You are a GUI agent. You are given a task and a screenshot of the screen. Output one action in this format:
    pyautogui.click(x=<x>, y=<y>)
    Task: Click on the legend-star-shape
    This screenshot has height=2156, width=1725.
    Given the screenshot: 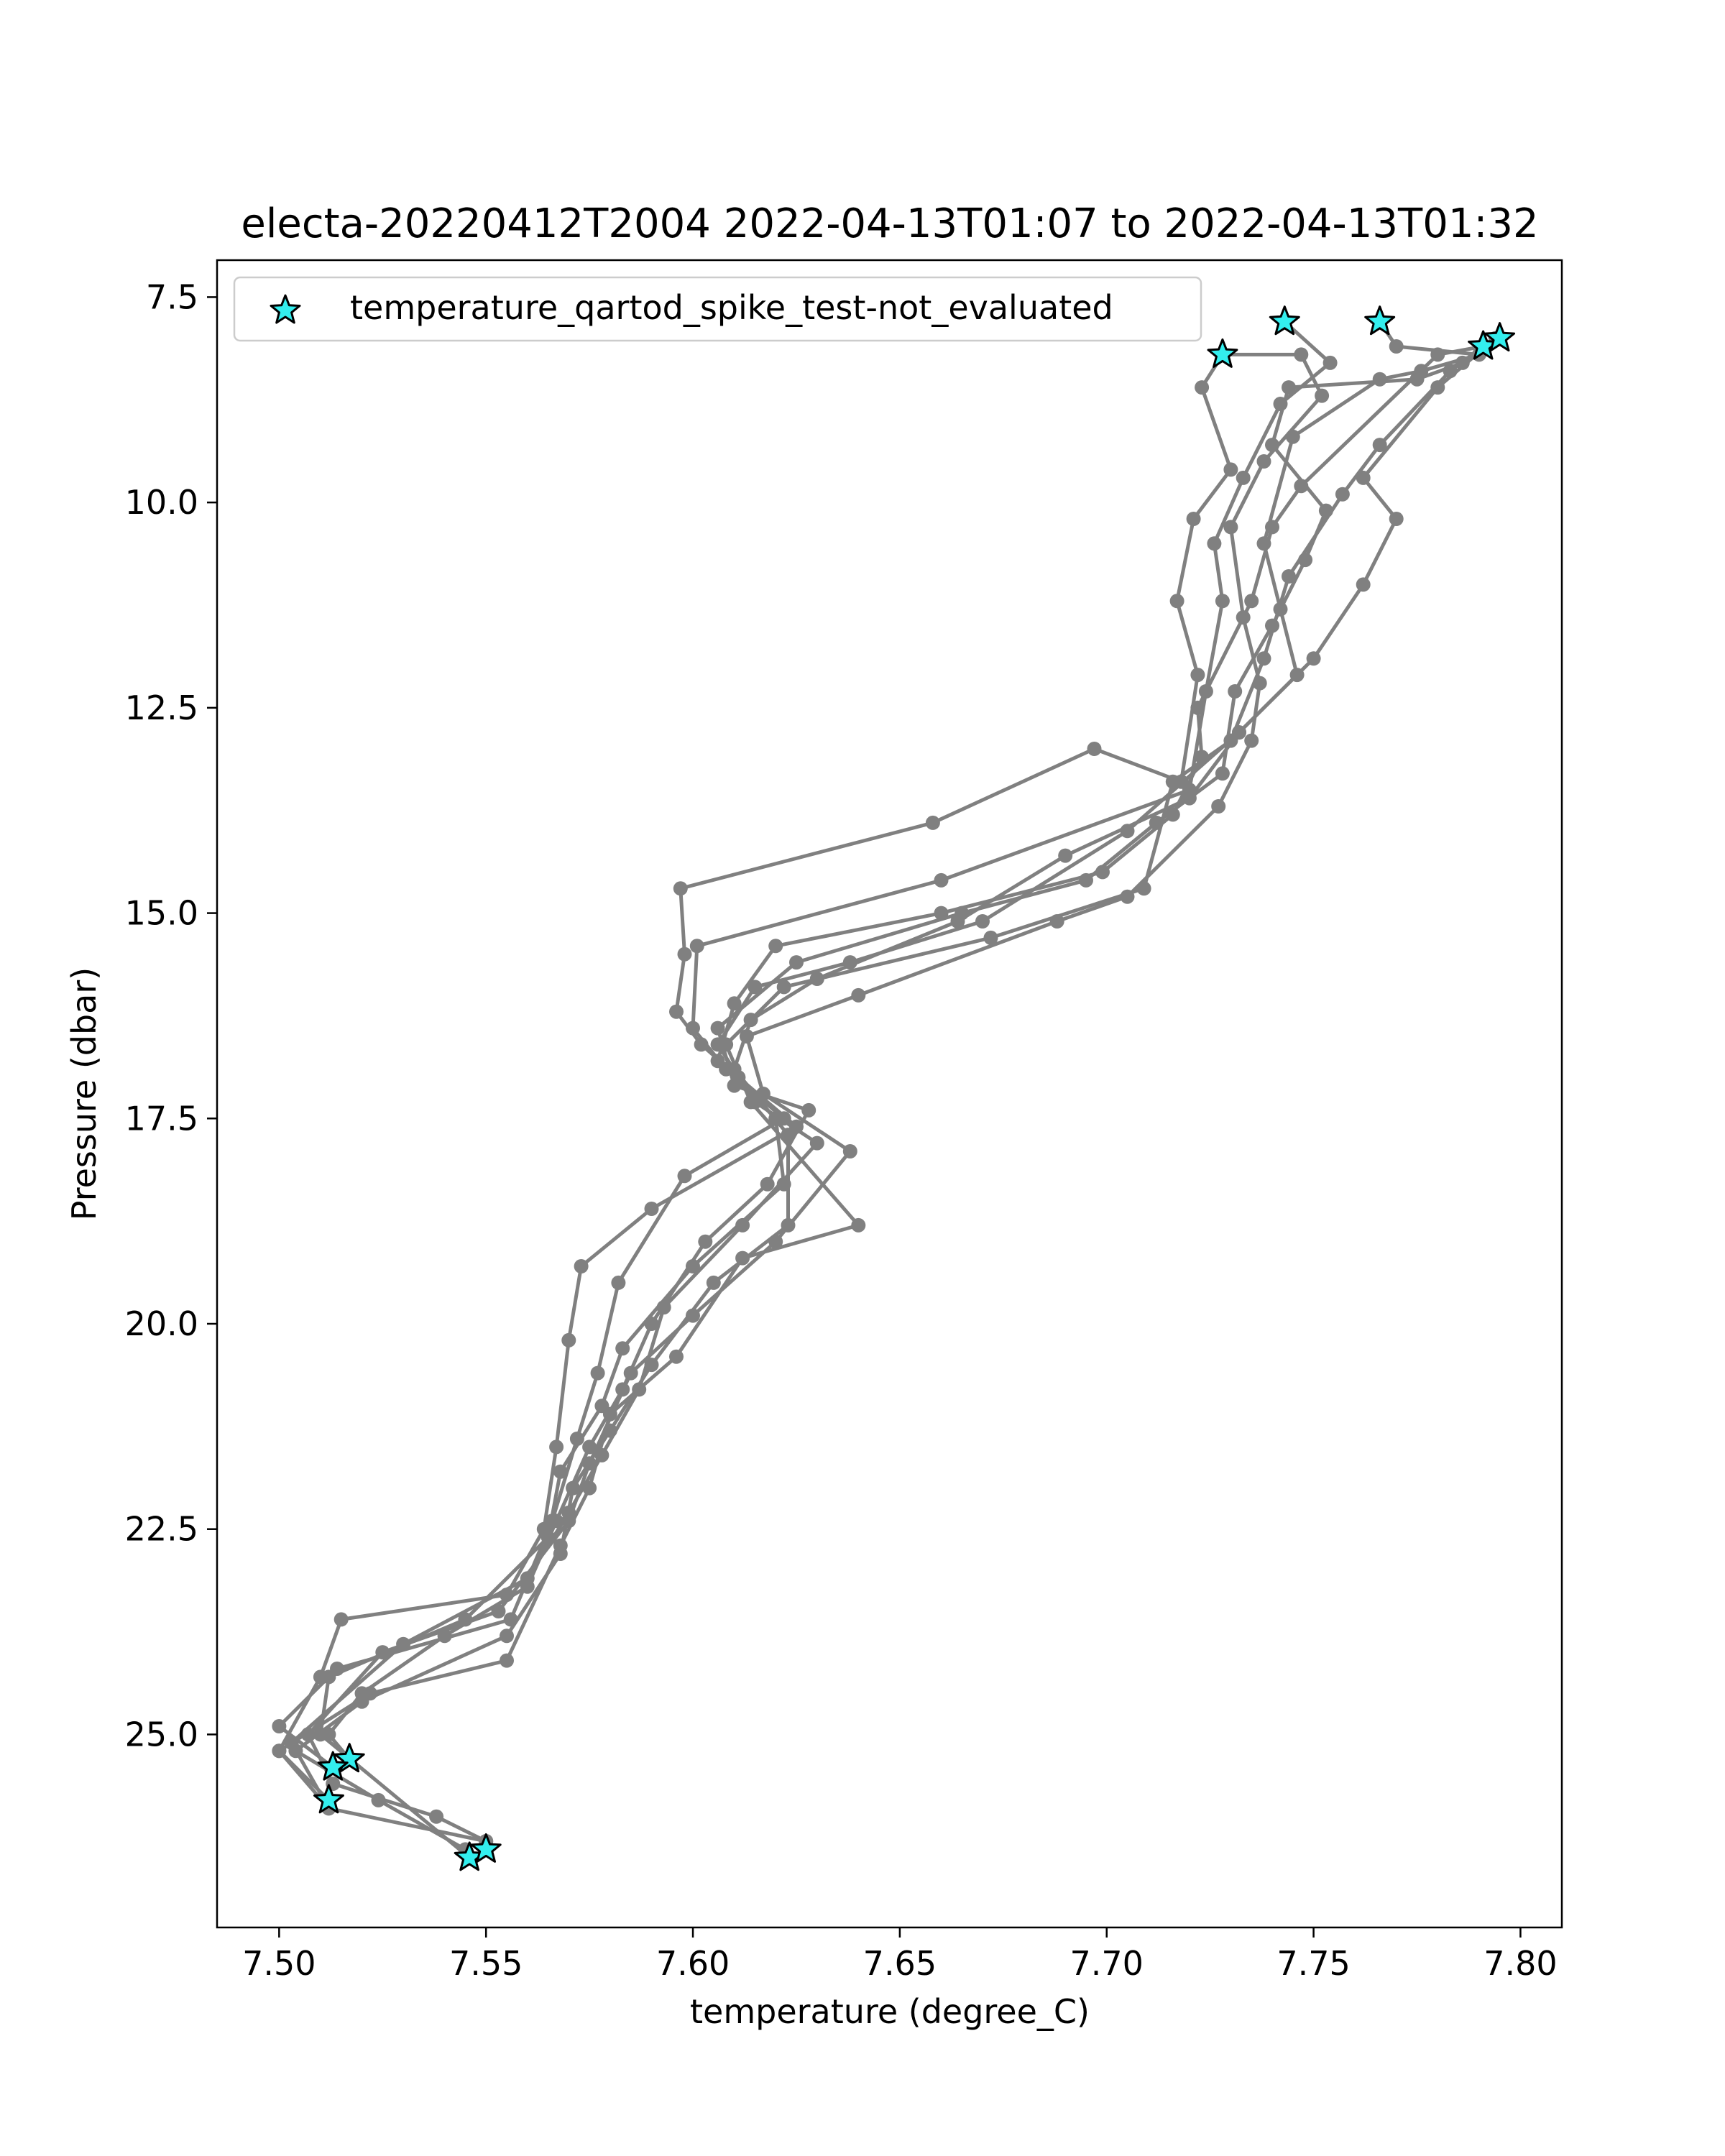 What is the action you would take?
    pyautogui.click(x=285, y=309)
    